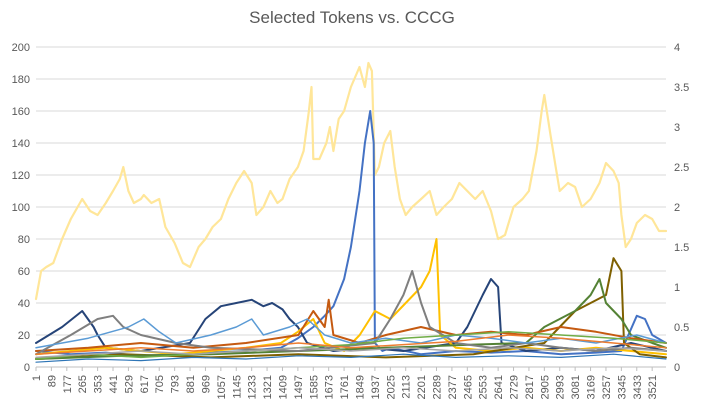 The height and width of the screenshot is (410, 704). Describe the element at coordinates (438, 387) in the screenshot. I see `x-tick-label-26: 2289` at that location.